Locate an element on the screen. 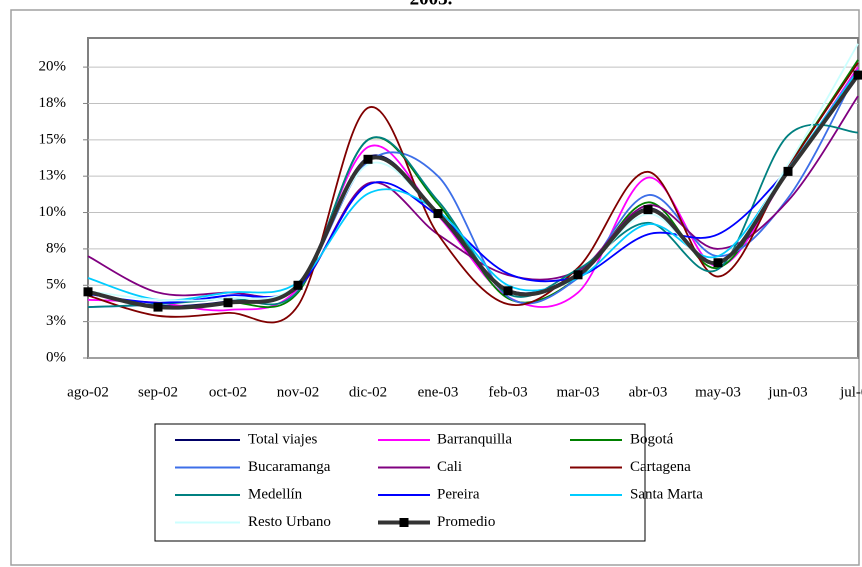 The width and height of the screenshot is (862, 567). y-tick-label: 18% is located at coordinates (53, 103).